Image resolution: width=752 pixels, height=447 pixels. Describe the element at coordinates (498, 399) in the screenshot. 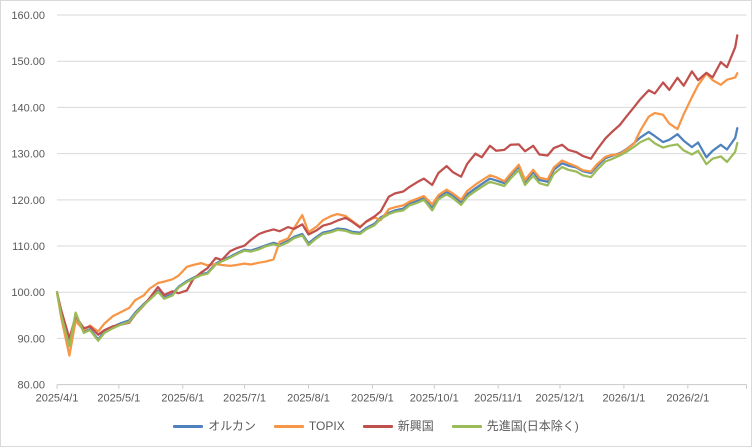

I see `x-axis-label: 2025/11/1` at that location.